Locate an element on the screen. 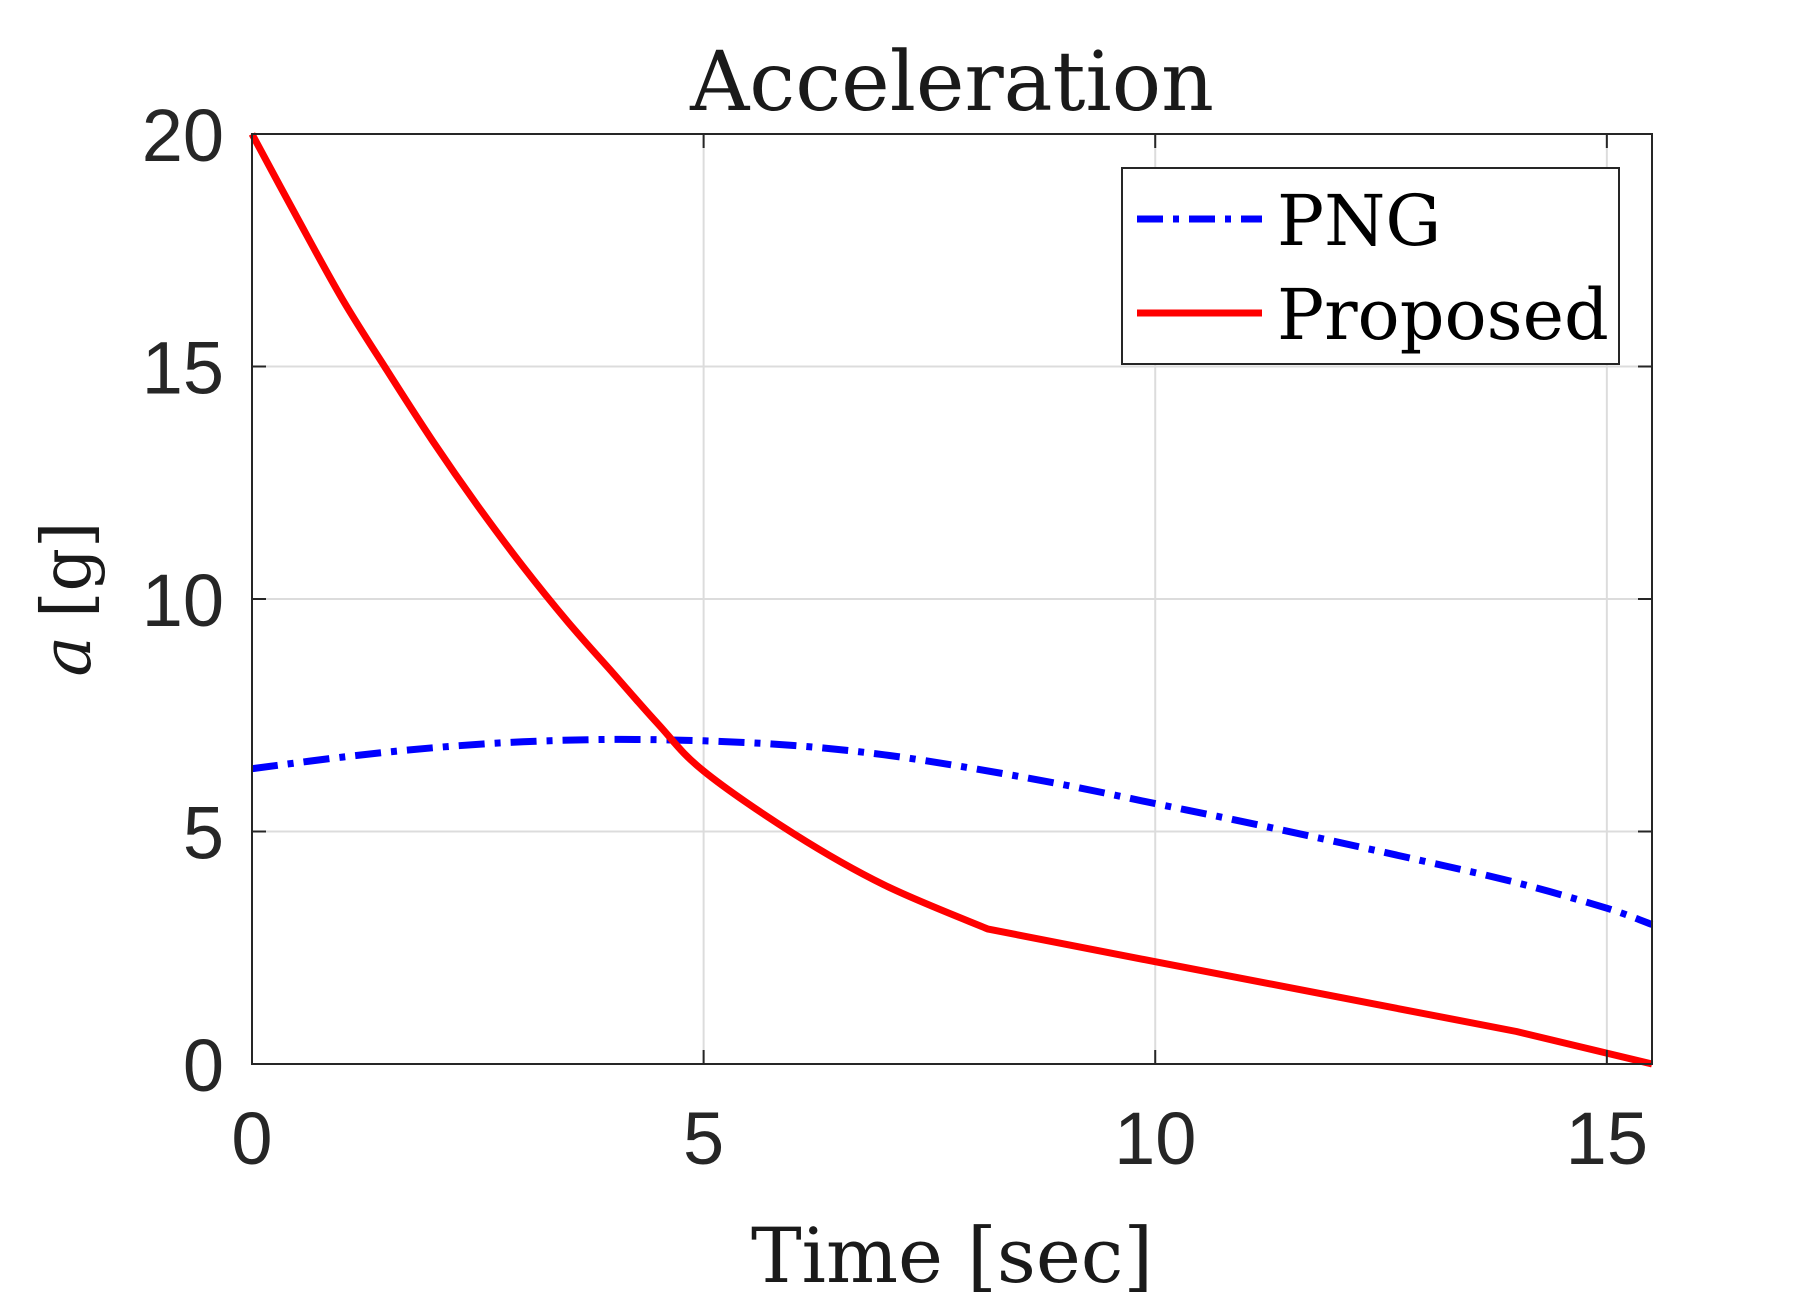 This screenshot has height=1299, width=1819. y-axis-label-unit: [g] is located at coordinates (67, 569).